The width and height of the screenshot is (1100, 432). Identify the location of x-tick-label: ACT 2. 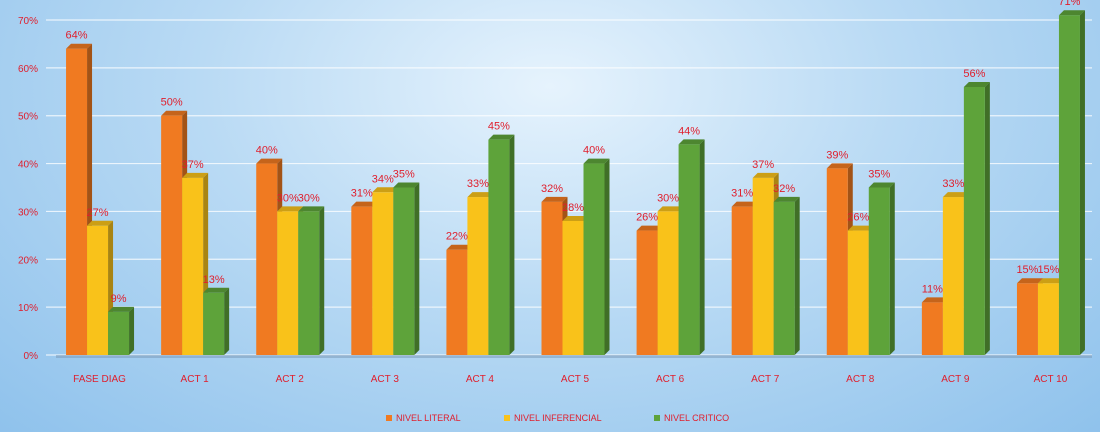
(290, 379).